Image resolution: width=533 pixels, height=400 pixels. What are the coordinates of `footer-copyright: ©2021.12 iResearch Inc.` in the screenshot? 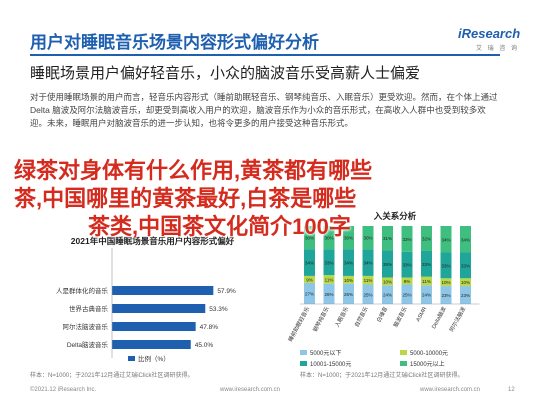 It's located at (63, 390).